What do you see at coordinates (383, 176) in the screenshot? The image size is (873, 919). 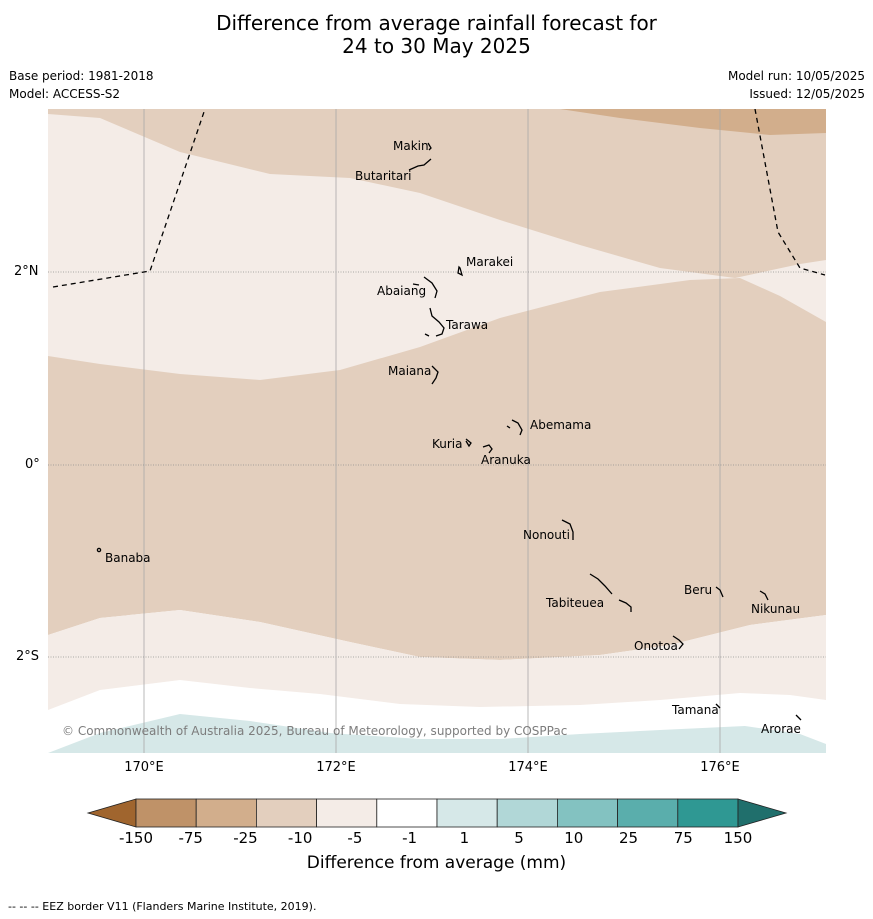 I see `place-label-butaritari: Butaritari` at bounding box center [383, 176].